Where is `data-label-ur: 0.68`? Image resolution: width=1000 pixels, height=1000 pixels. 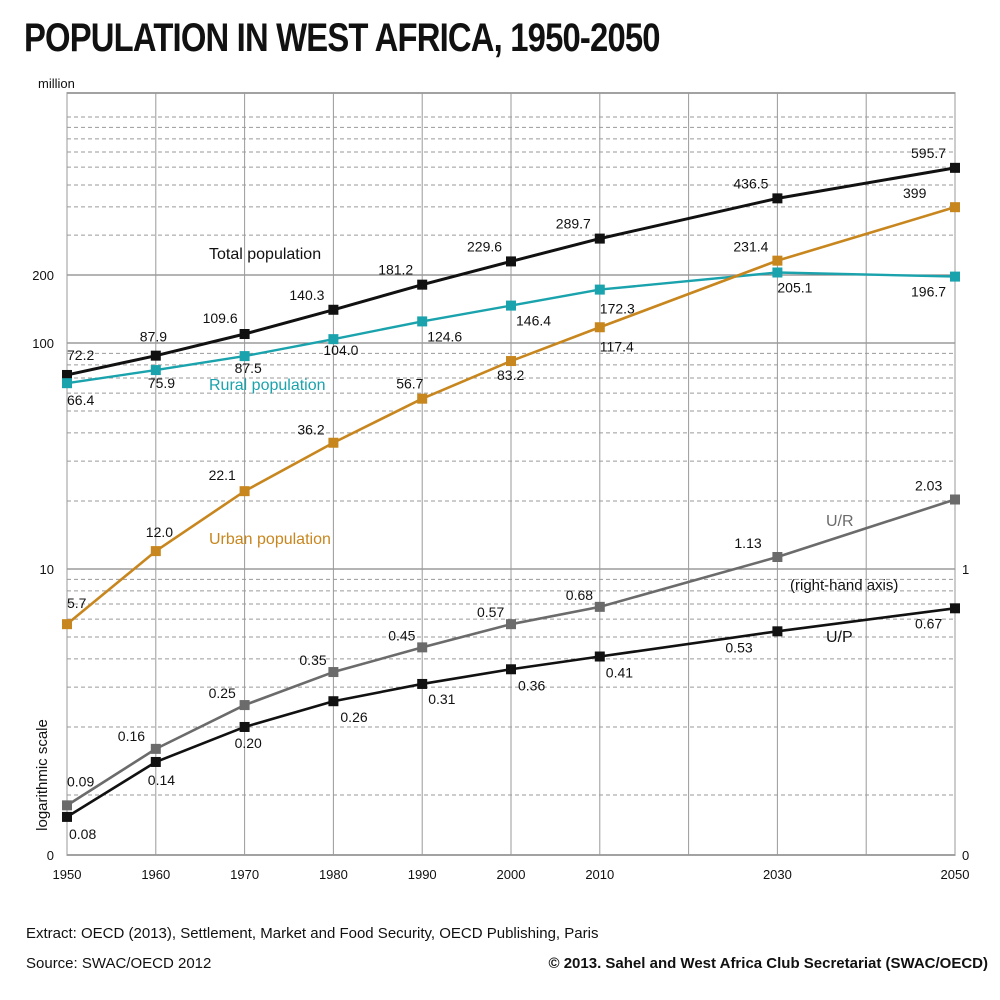
data-label-ur: 0.68 is located at coordinates (579, 595).